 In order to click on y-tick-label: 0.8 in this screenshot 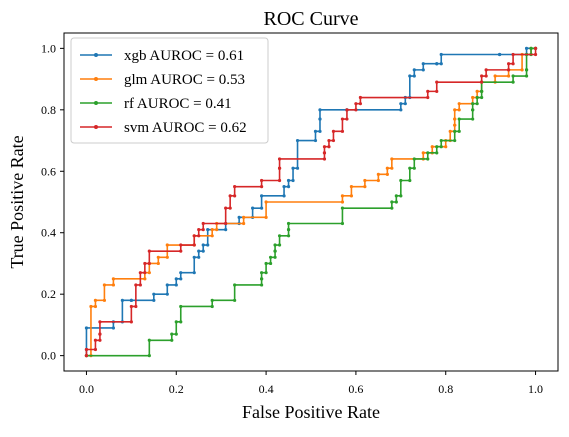, I will do `click(48, 110)`.